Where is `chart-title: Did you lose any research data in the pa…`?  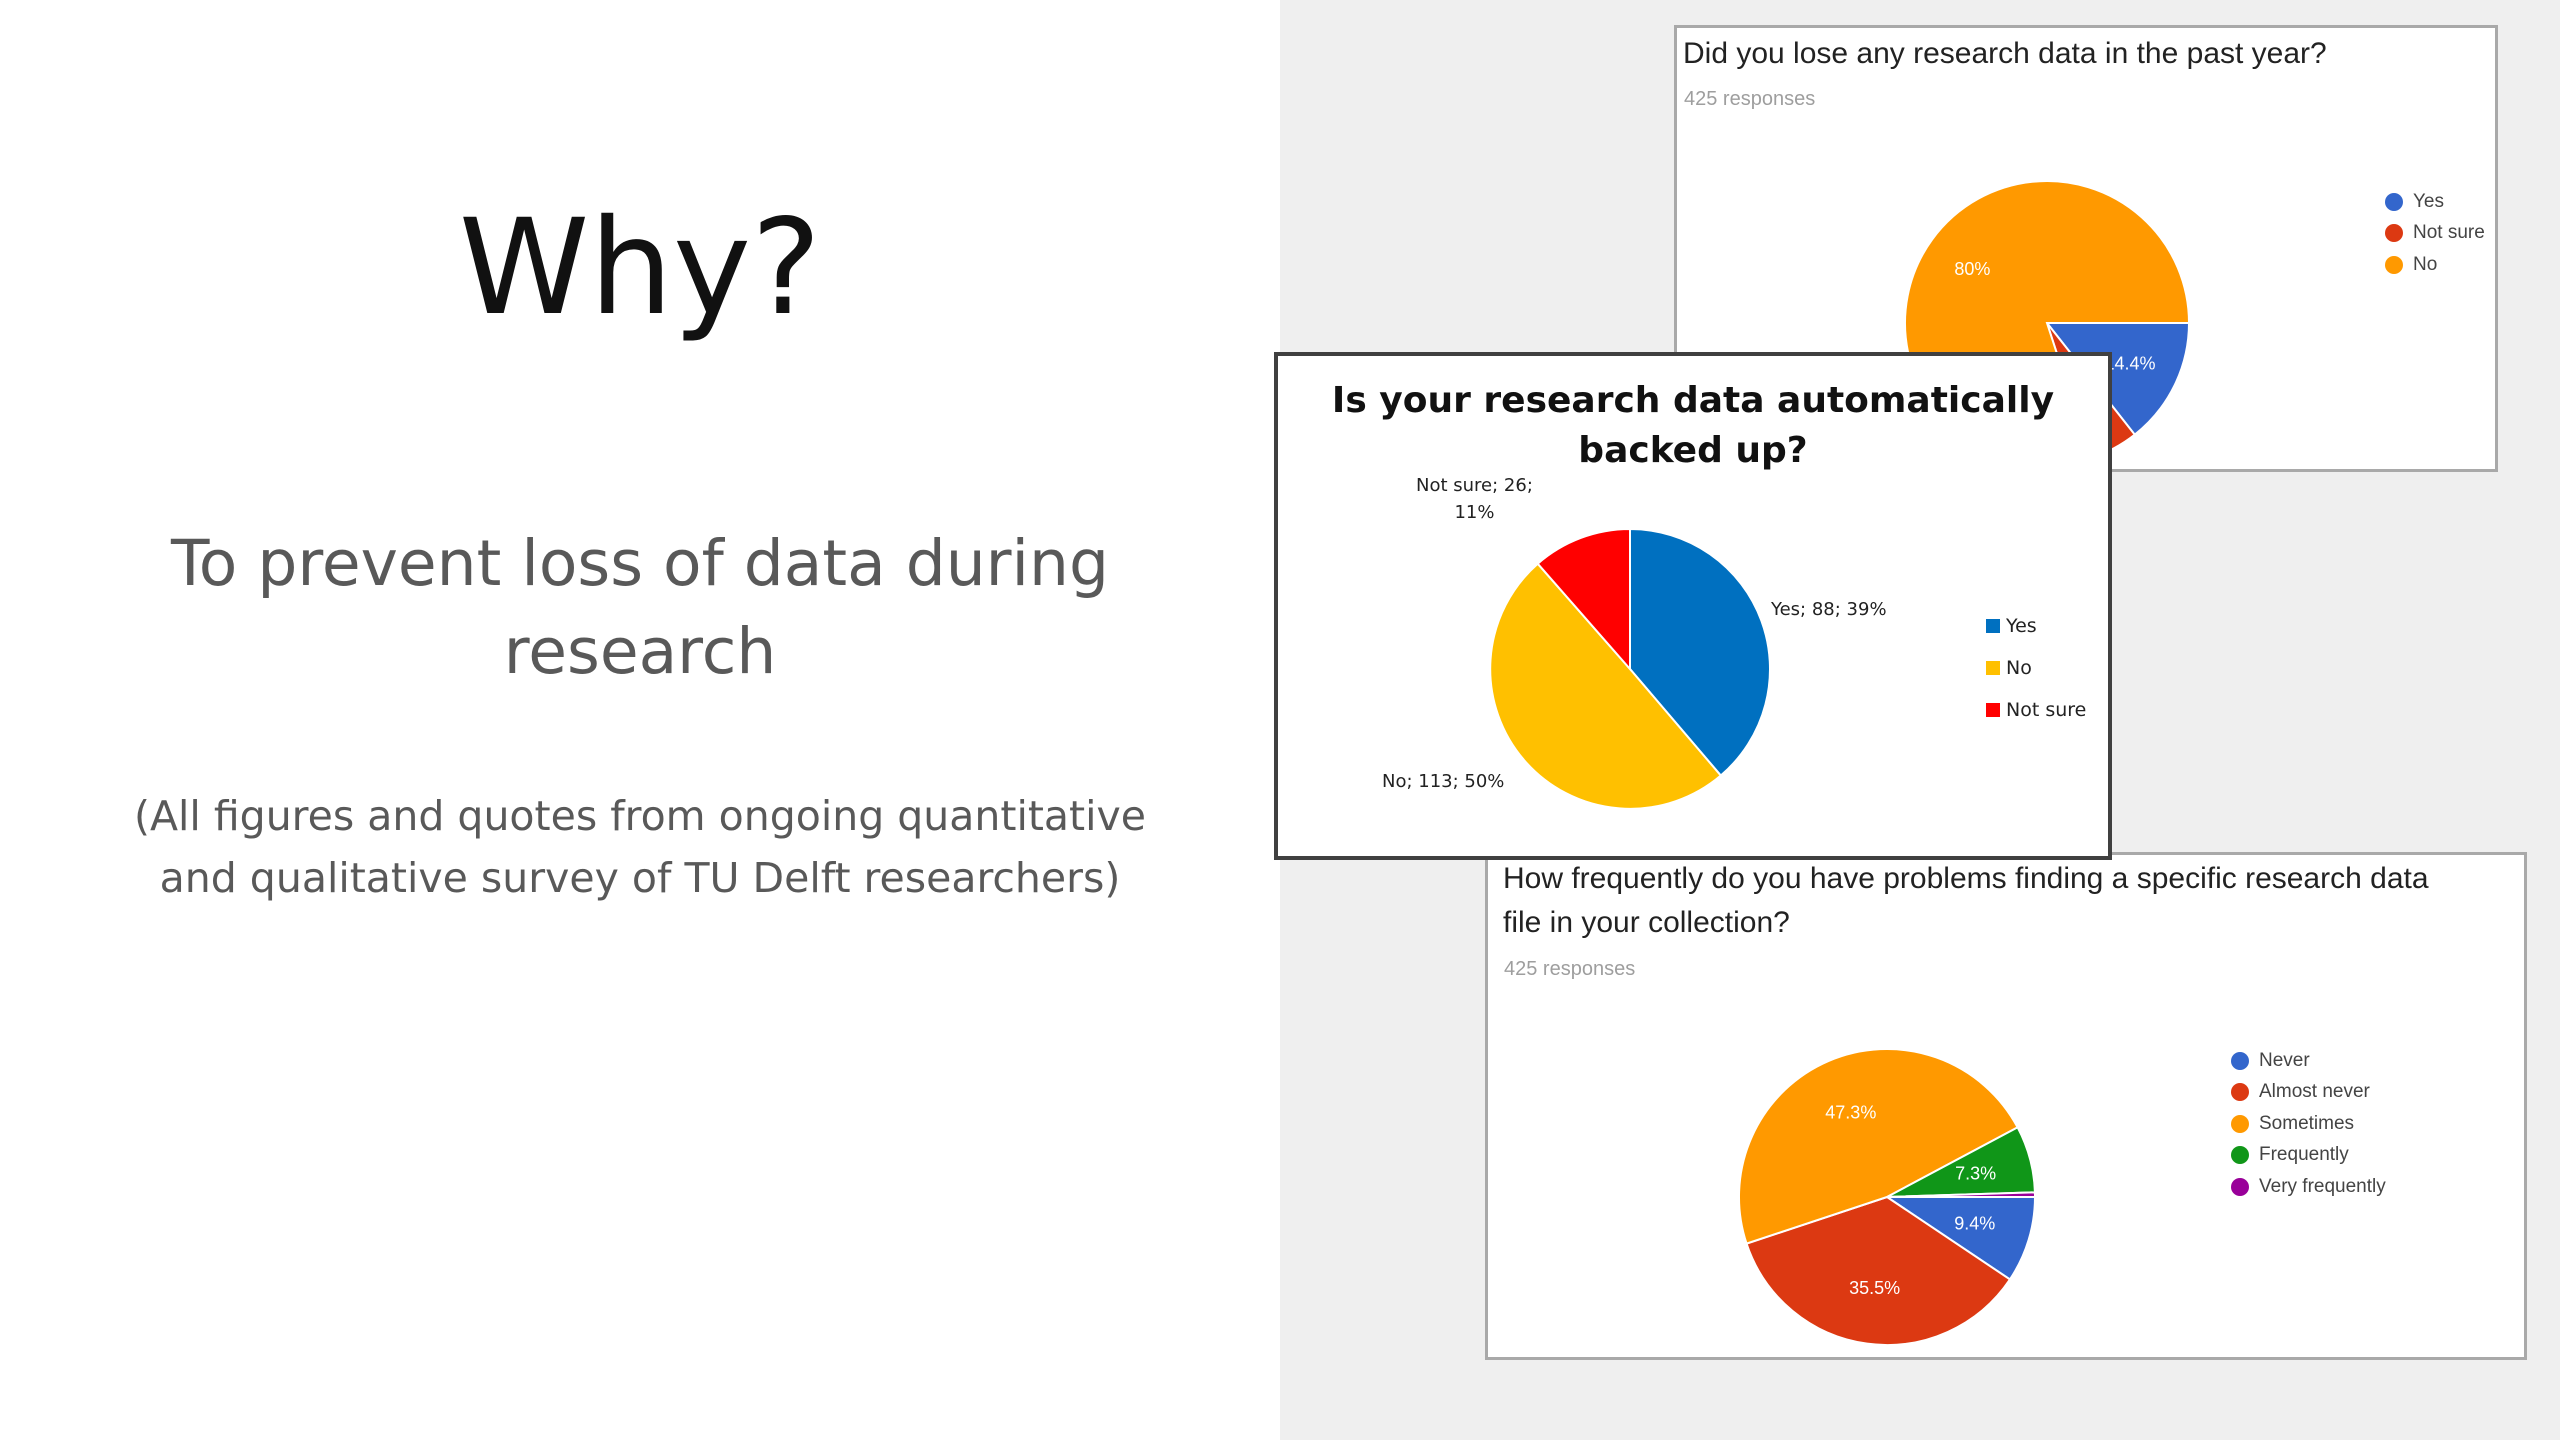
chart-title: Did you lose any research data in the pa… is located at coordinates (2005, 54).